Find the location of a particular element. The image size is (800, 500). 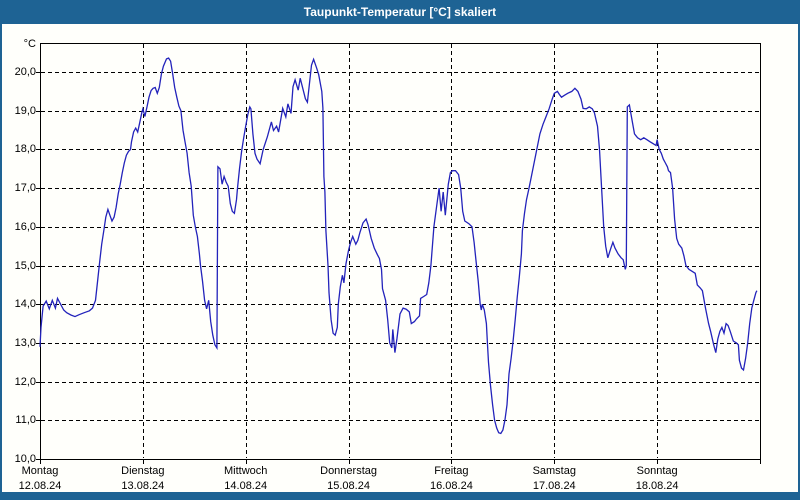

weekday-label: Sonntag is located at coordinates (657, 471).